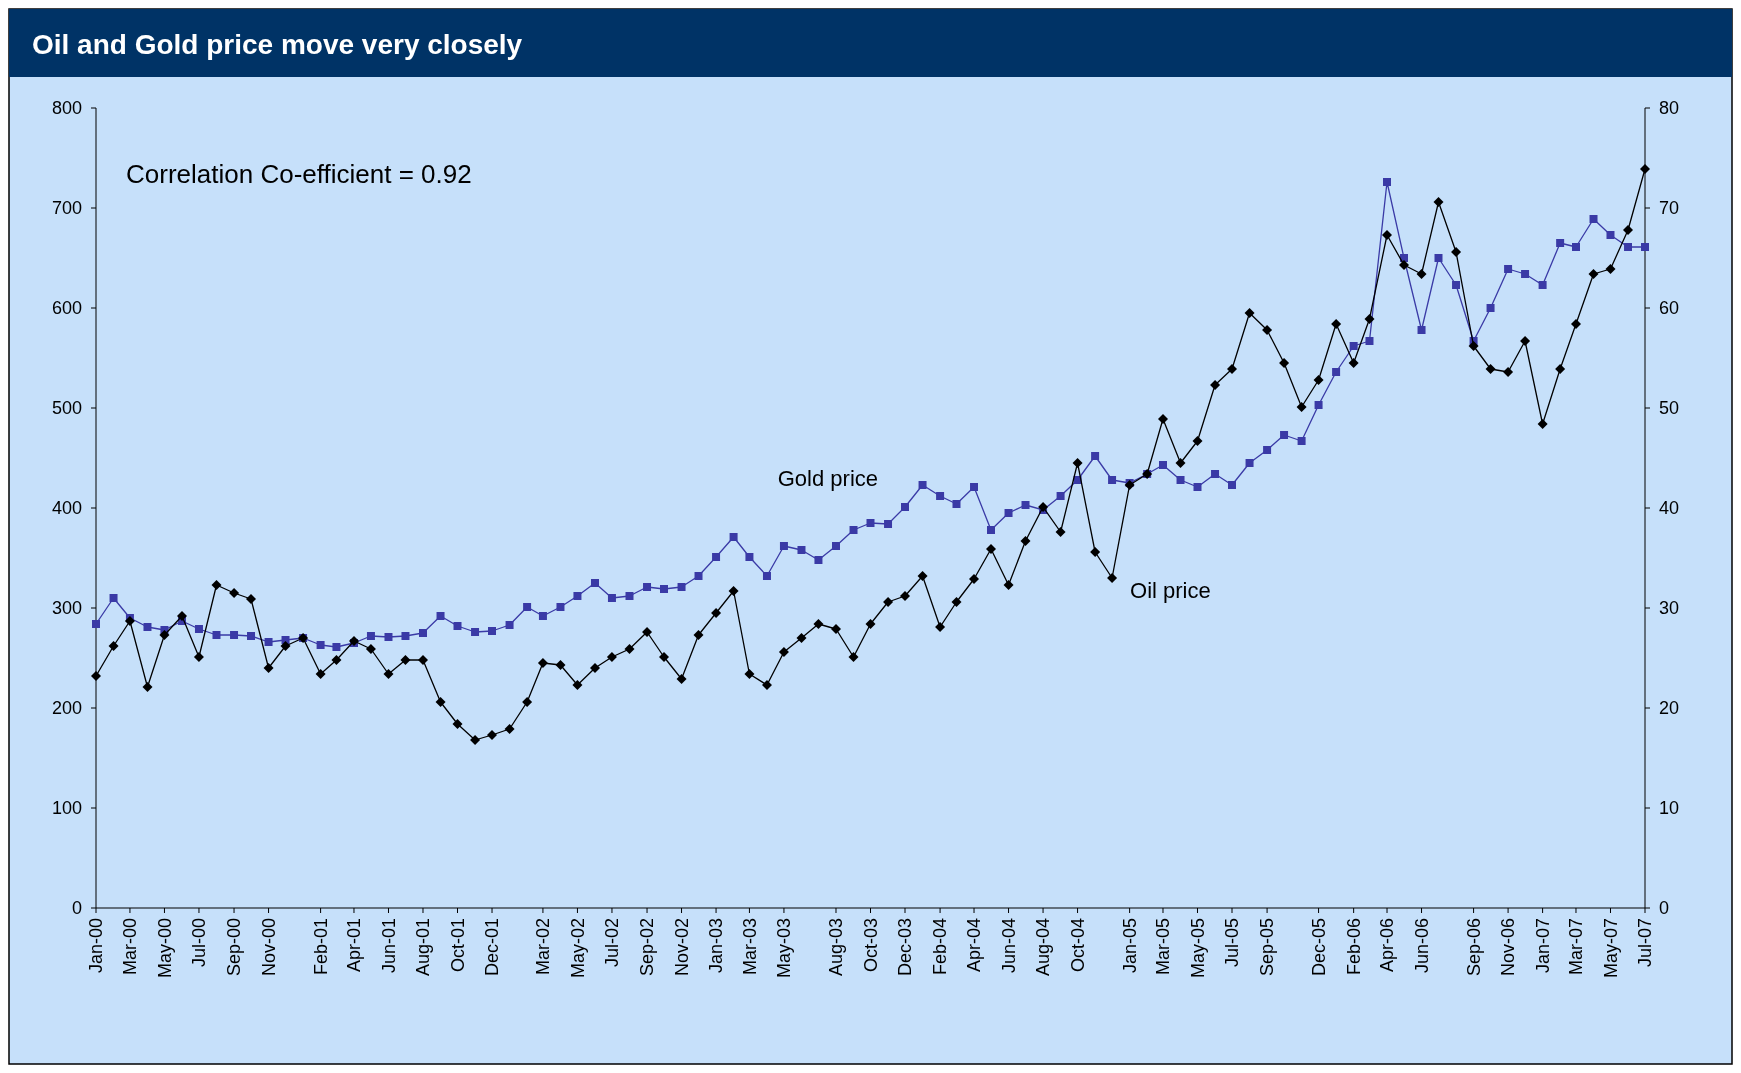 This screenshot has width=1741, height=1073. I want to click on y2-tick-label: 70, so click(1669, 208).